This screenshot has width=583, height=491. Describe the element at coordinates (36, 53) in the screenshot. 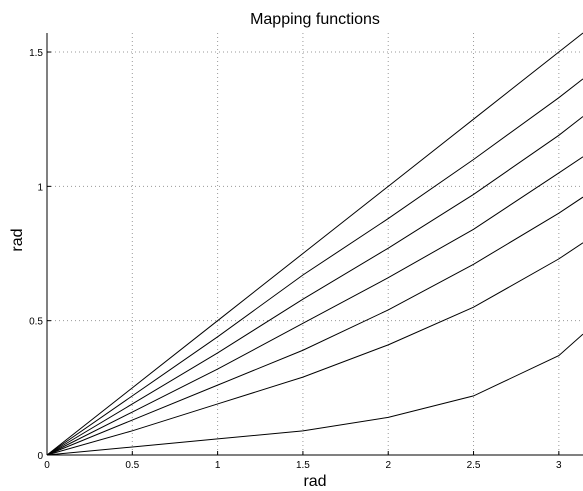

I see `y-tick-label: 1.5` at that location.